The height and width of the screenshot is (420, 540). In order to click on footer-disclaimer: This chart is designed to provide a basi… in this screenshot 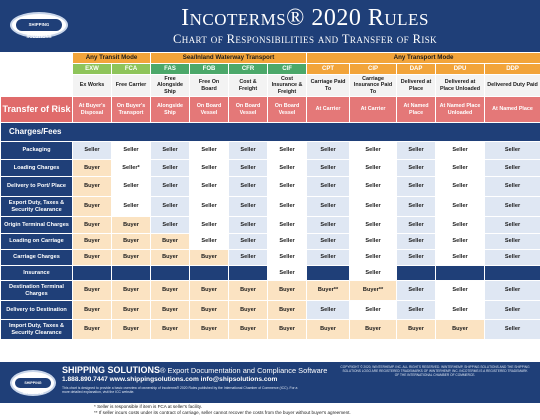, I will do `click(180, 390)`.